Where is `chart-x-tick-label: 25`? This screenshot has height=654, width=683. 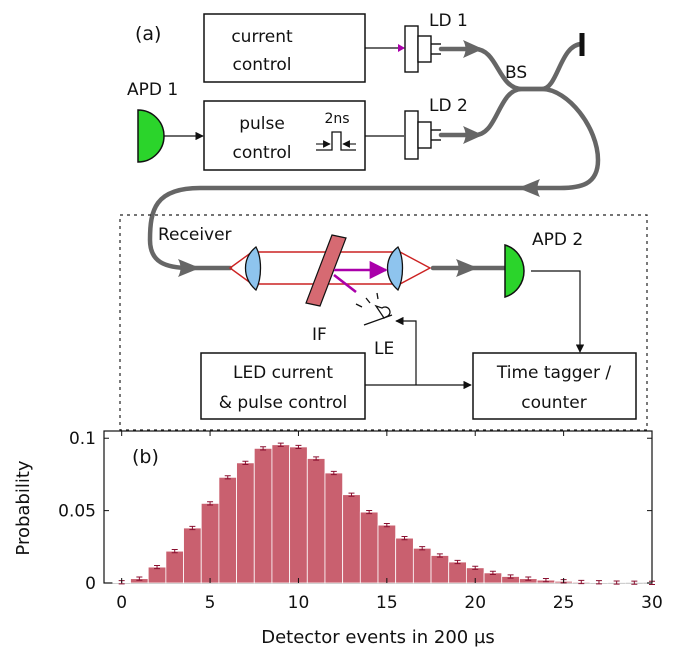 chart-x-tick-label: 25 is located at coordinates (564, 603).